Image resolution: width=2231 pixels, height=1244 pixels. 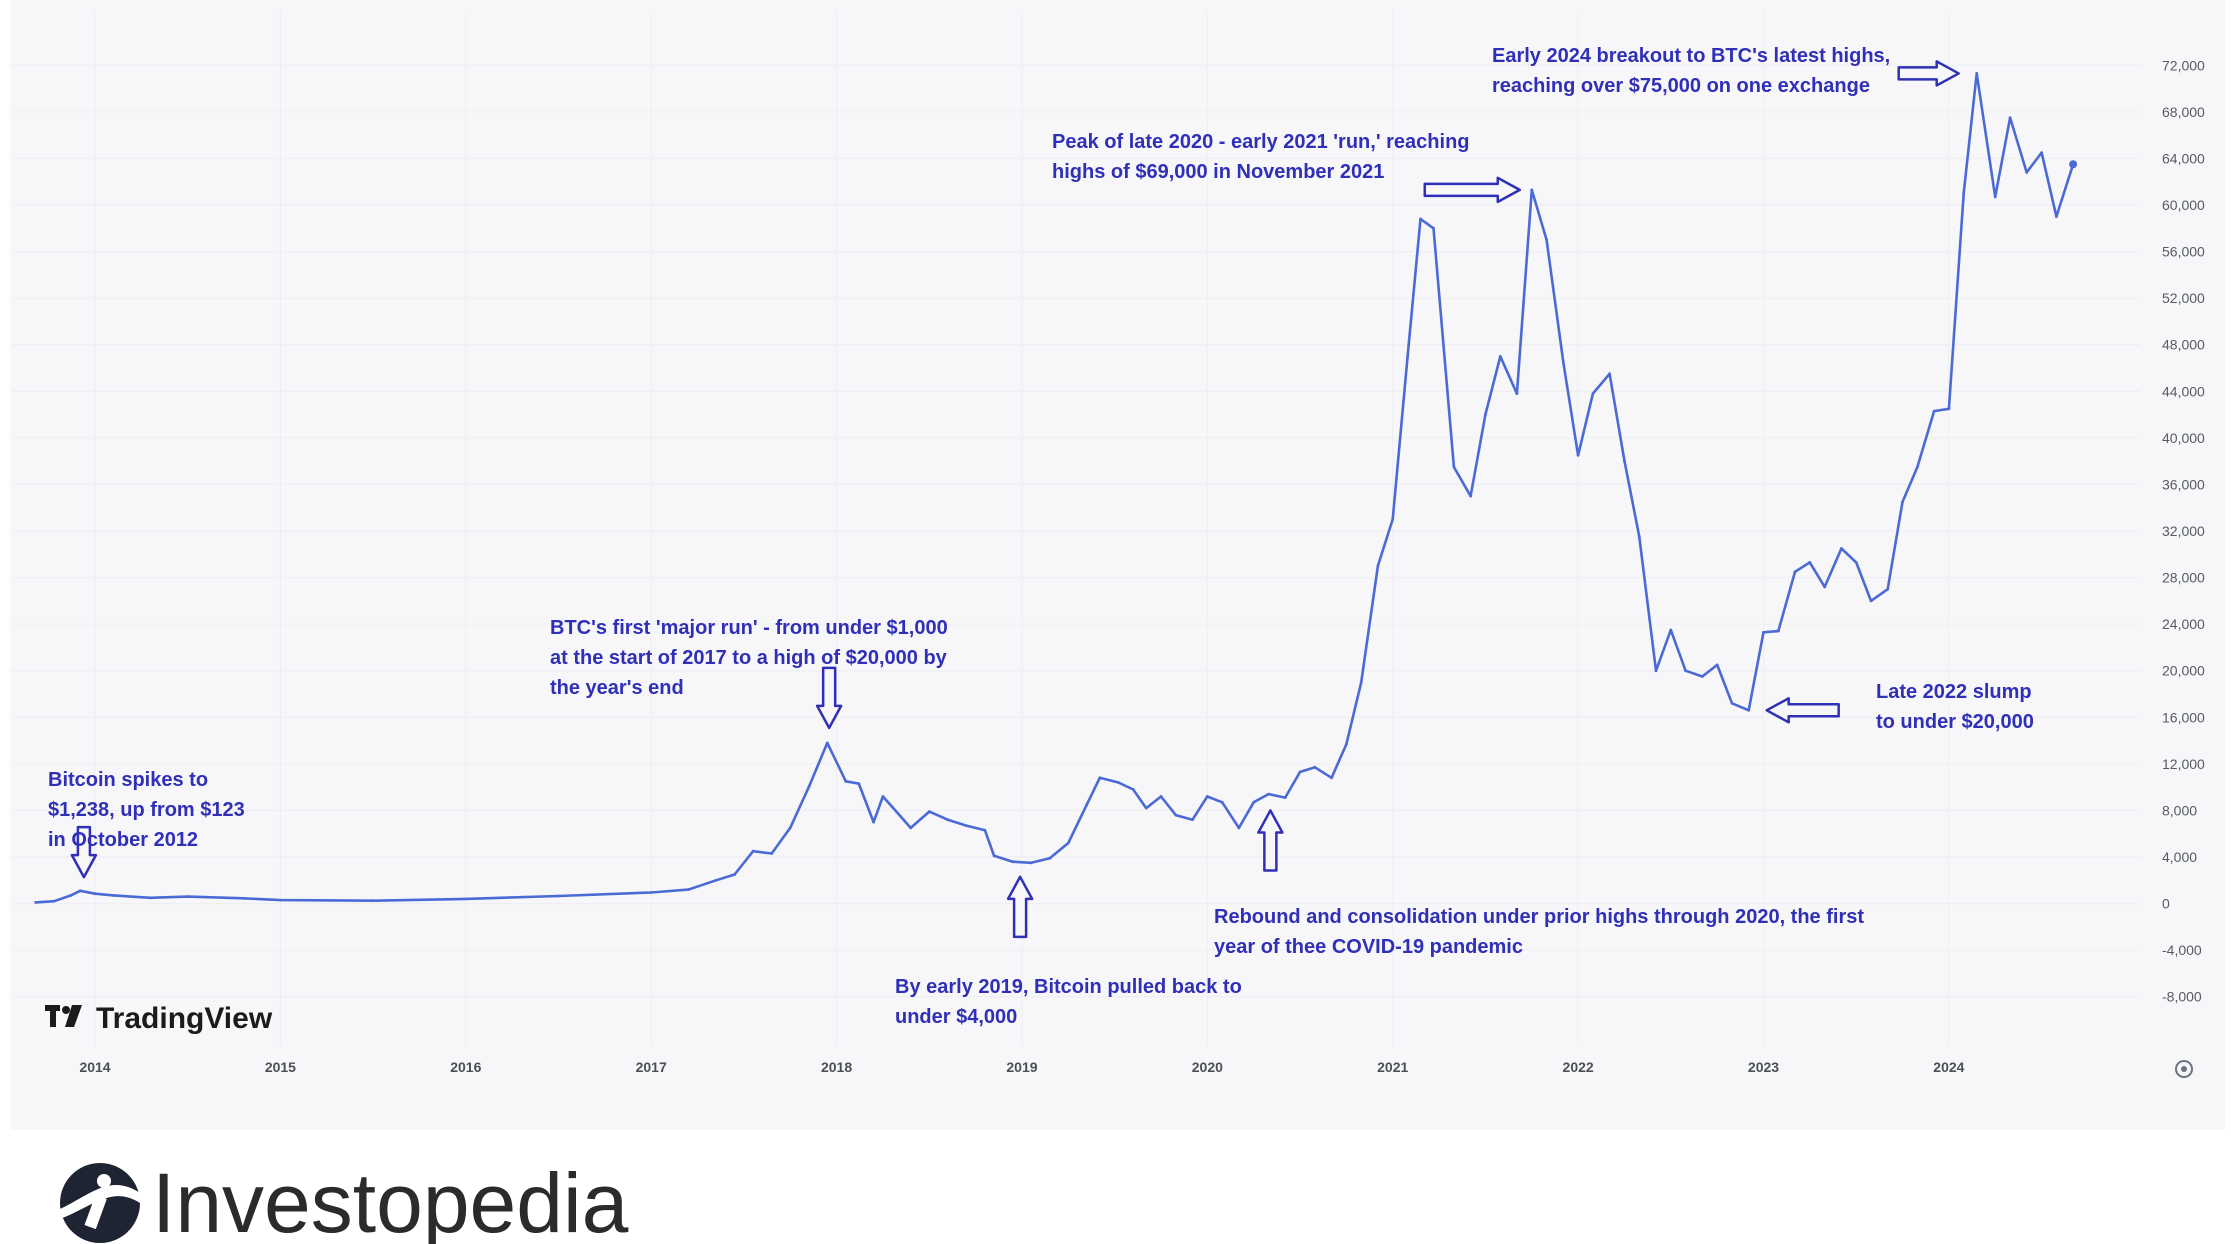 I want to click on tradingview-icon, so click(x=63, y=1016).